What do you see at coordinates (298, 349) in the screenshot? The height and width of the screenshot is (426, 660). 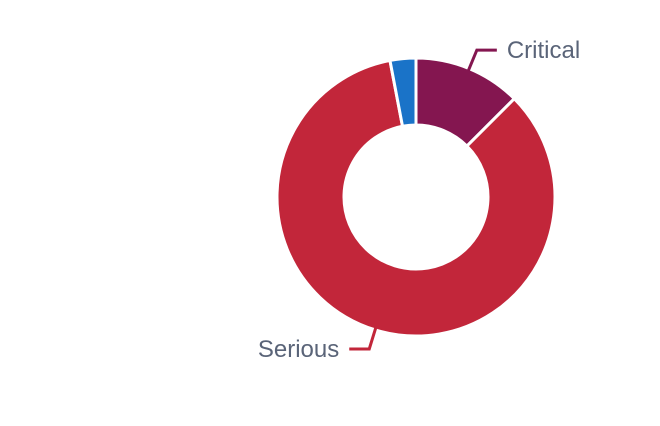 I see `slice-label-serious: Serious` at bounding box center [298, 349].